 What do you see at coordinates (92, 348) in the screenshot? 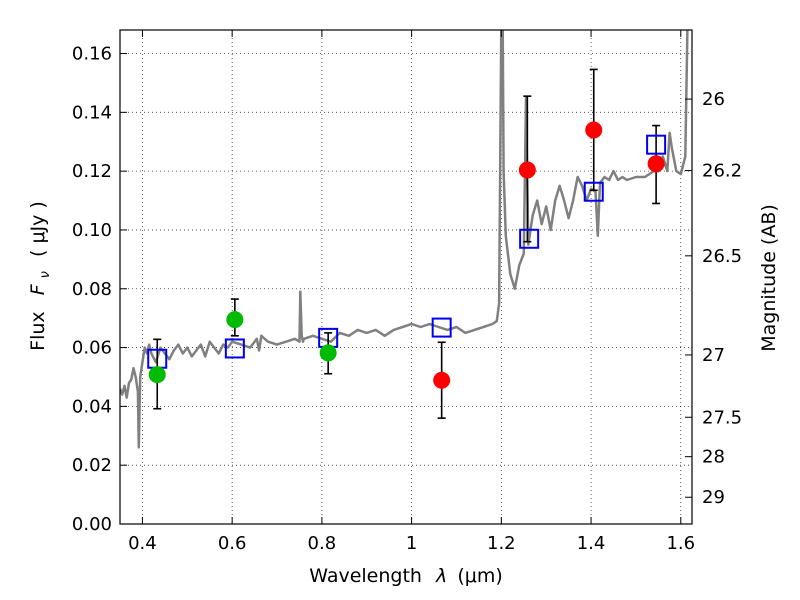
I see `y-tick-label: 0.06` at bounding box center [92, 348].